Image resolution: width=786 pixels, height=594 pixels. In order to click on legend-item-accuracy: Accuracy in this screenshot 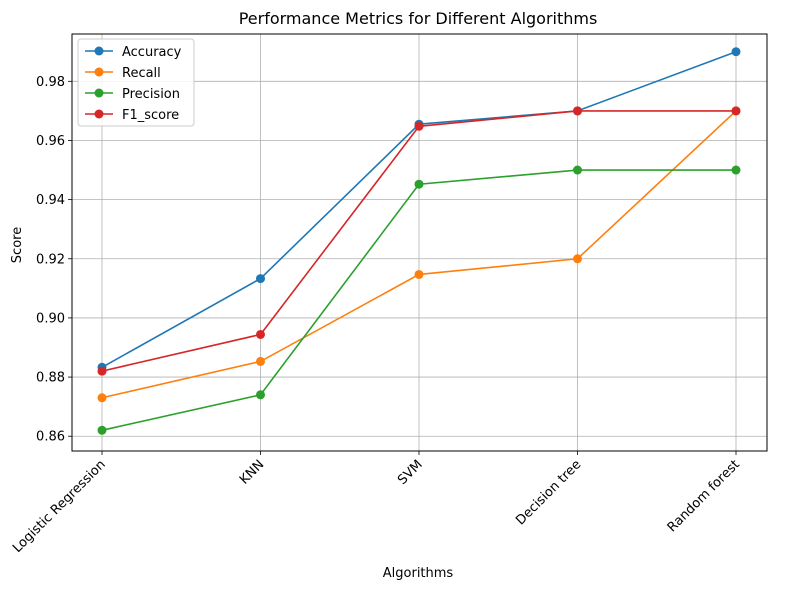, I will do `click(133, 52)`.